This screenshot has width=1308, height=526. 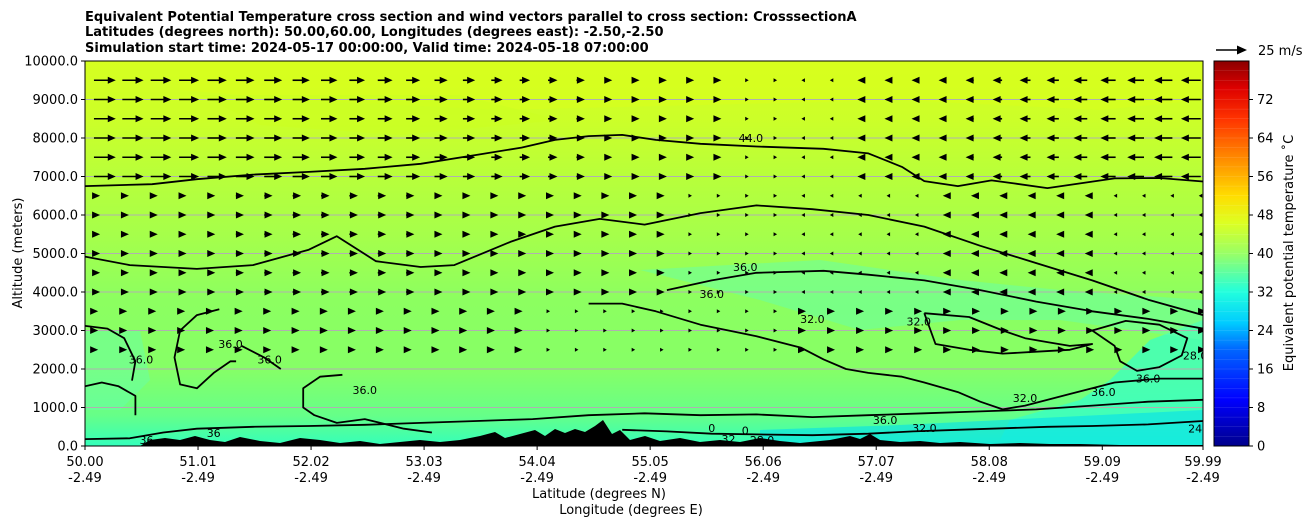 What do you see at coordinates (18, 253) in the screenshot?
I see `y-axis-label: Altitude (meters)` at bounding box center [18, 253].